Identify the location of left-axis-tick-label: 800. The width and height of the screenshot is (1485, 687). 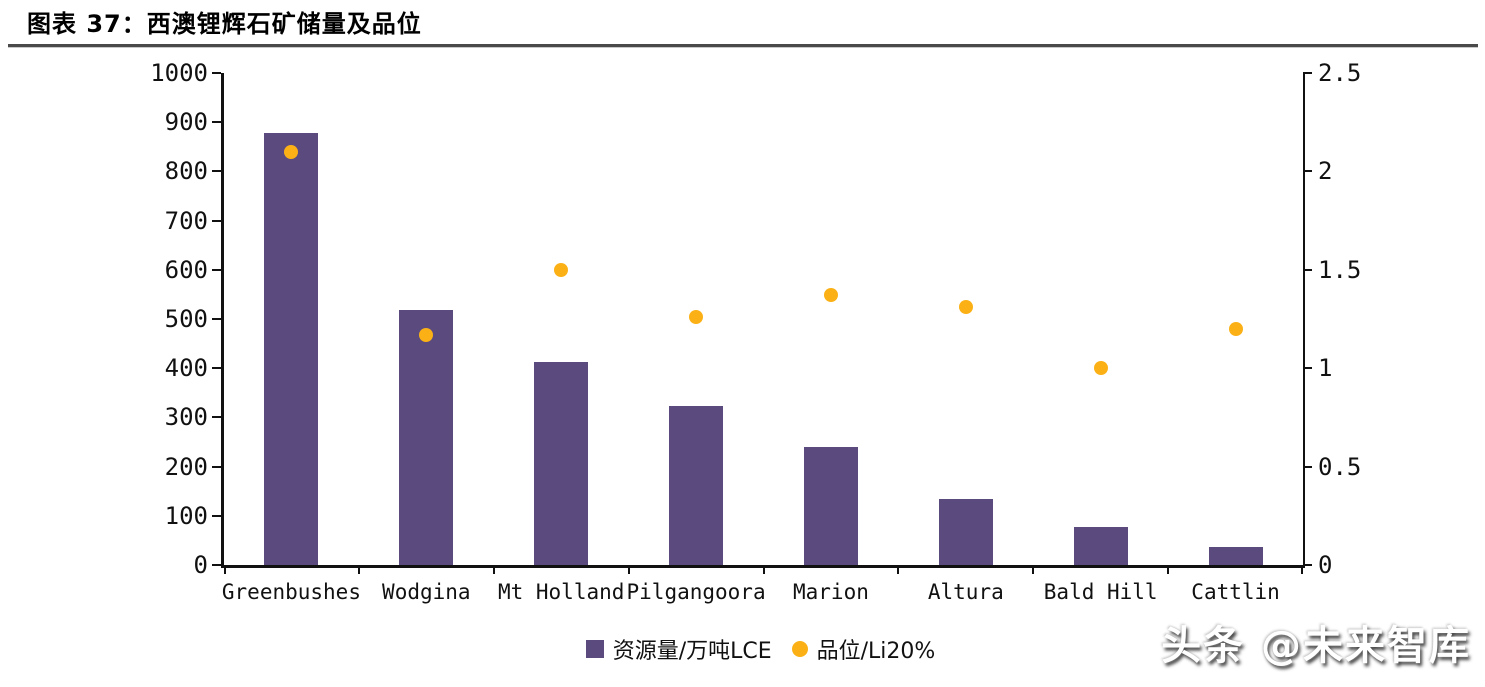
(186, 171).